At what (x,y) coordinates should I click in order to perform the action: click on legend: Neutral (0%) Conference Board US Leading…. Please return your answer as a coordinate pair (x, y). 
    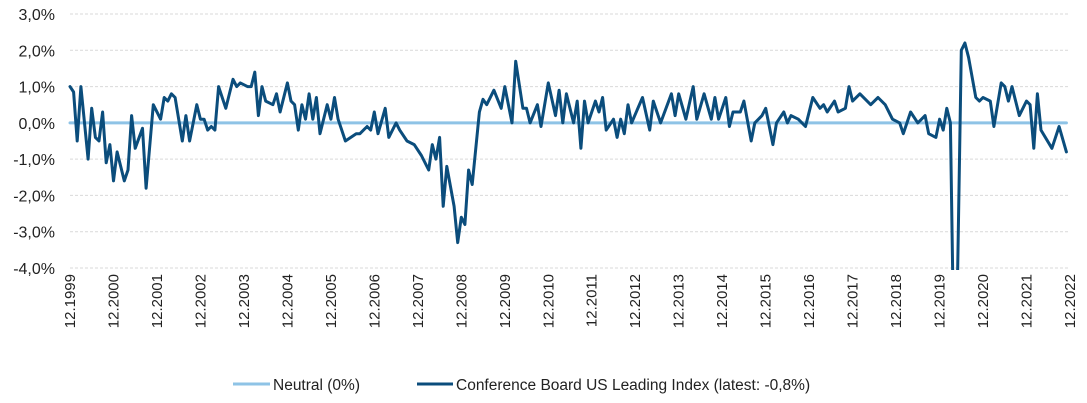
    Looking at the image, I should click on (521, 385).